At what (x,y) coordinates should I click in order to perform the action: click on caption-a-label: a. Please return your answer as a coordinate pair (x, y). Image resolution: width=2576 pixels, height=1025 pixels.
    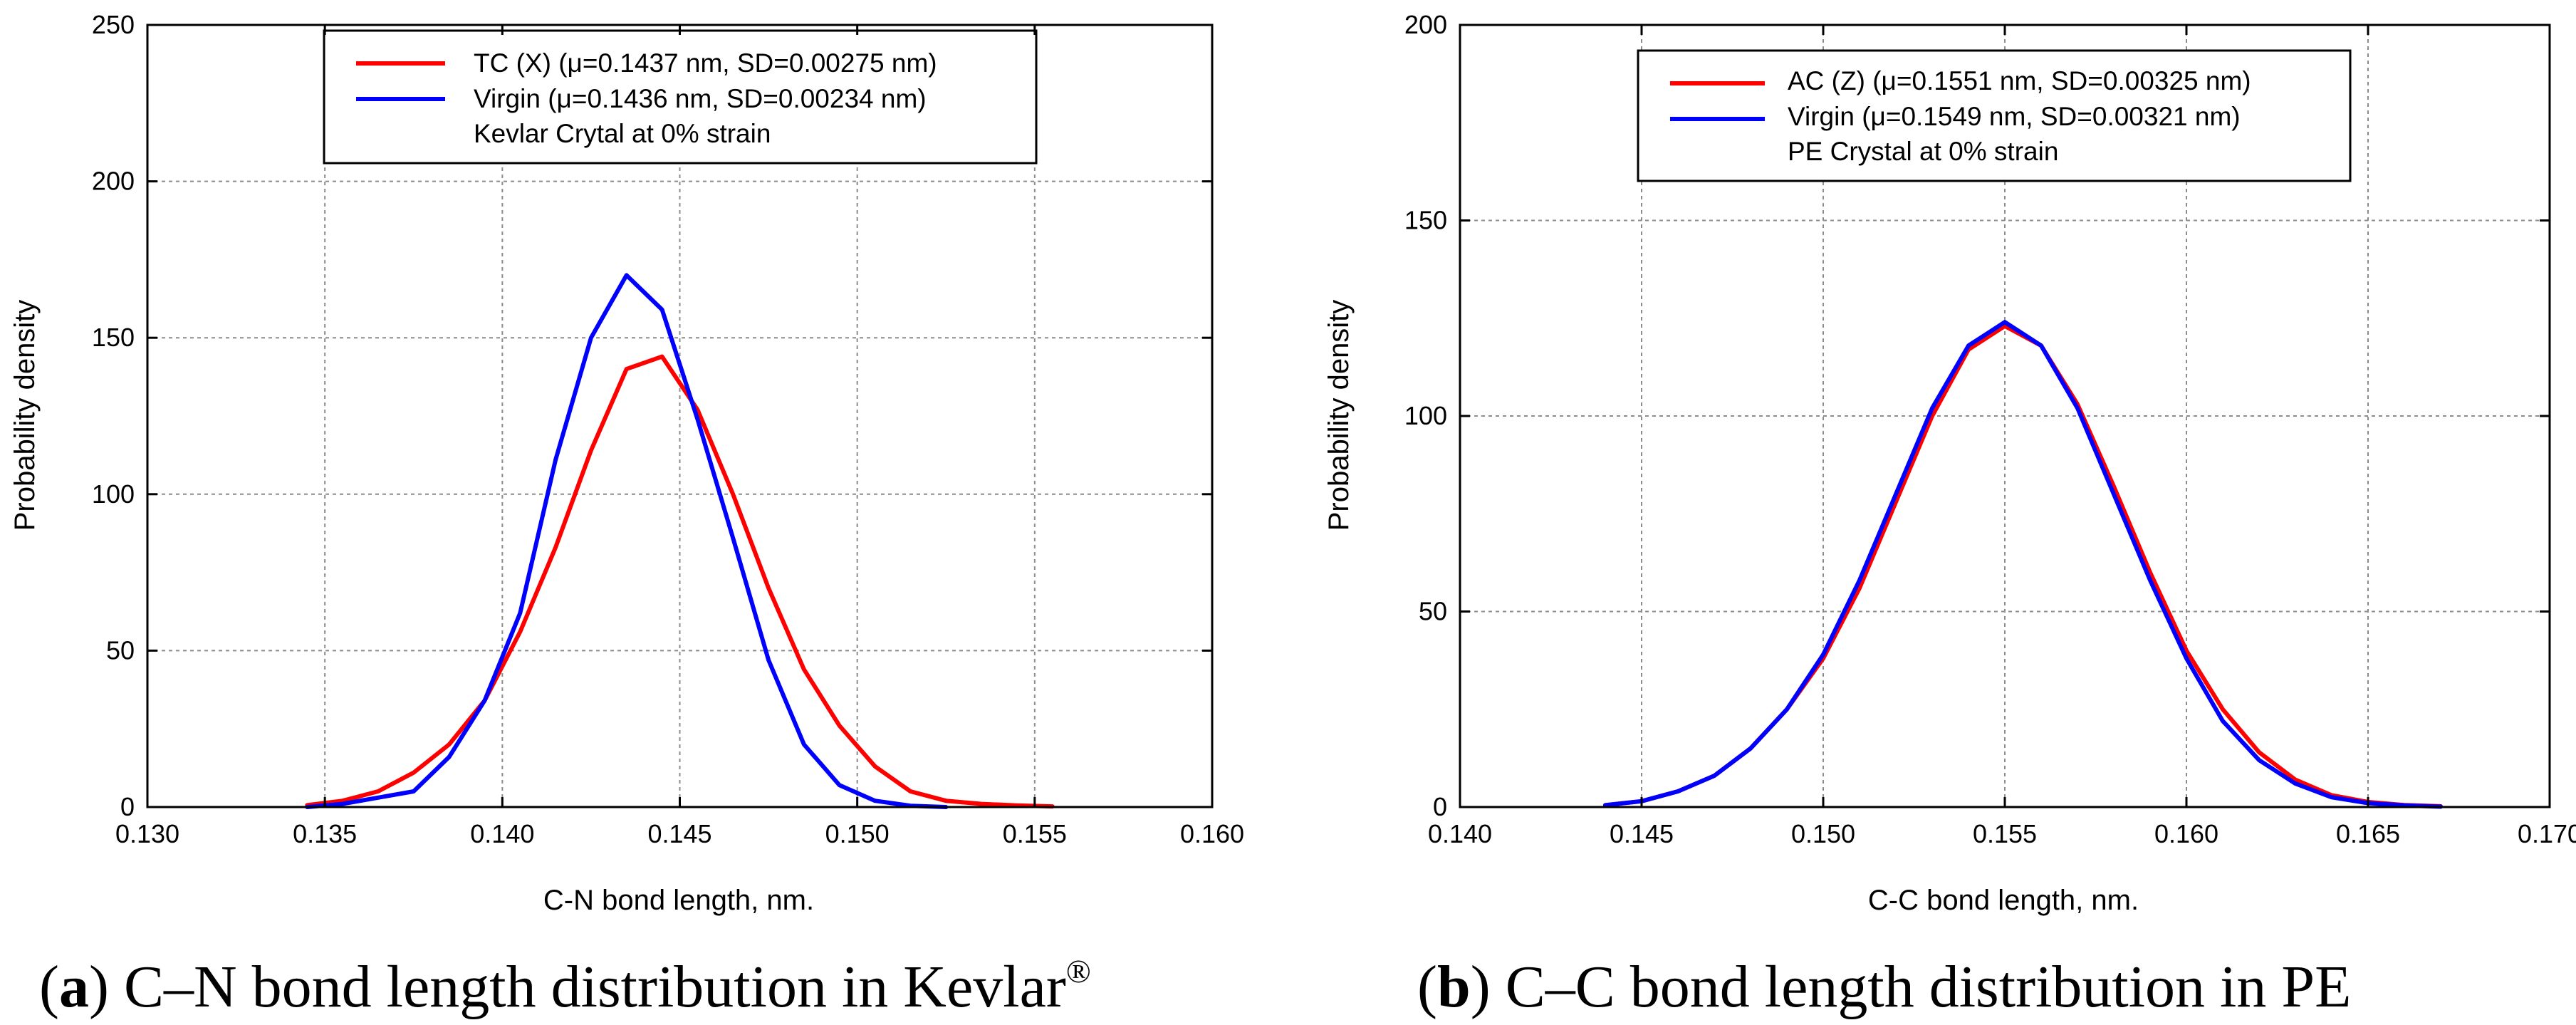
    Looking at the image, I should click on (74, 987).